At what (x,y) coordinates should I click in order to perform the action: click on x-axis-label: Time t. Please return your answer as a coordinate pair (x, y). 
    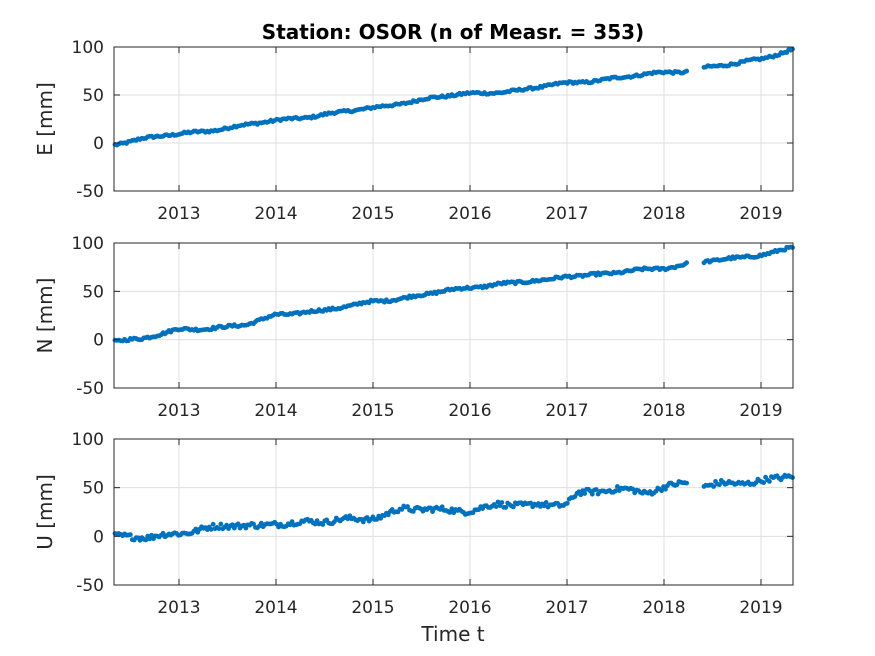
    Looking at the image, I should click on (452, 634).